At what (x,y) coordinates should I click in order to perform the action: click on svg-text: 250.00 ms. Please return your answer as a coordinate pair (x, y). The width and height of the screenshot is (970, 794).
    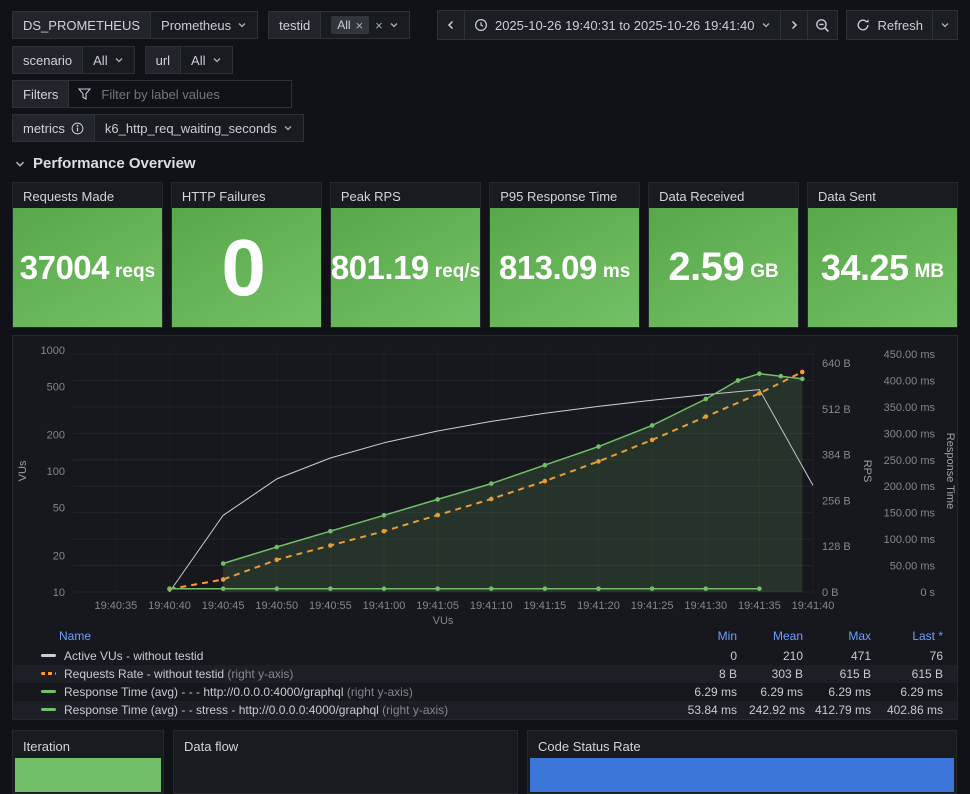
    Looking at the image, I should click on (910, 461).